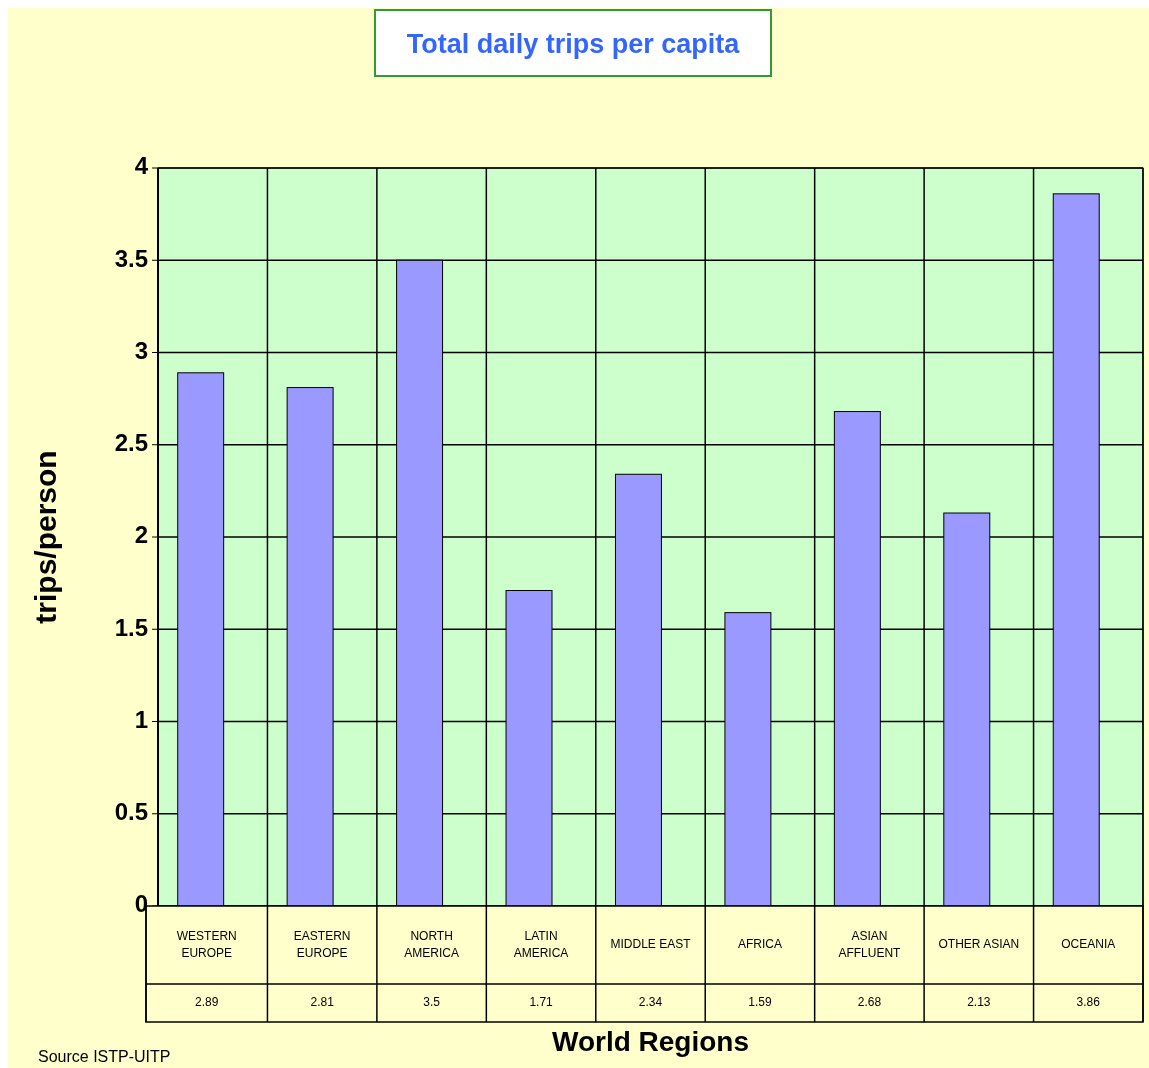 The width and height of the screenshot is (1149, 1068). I want to click on y-tick-label: 2.5, so click(131, 443).